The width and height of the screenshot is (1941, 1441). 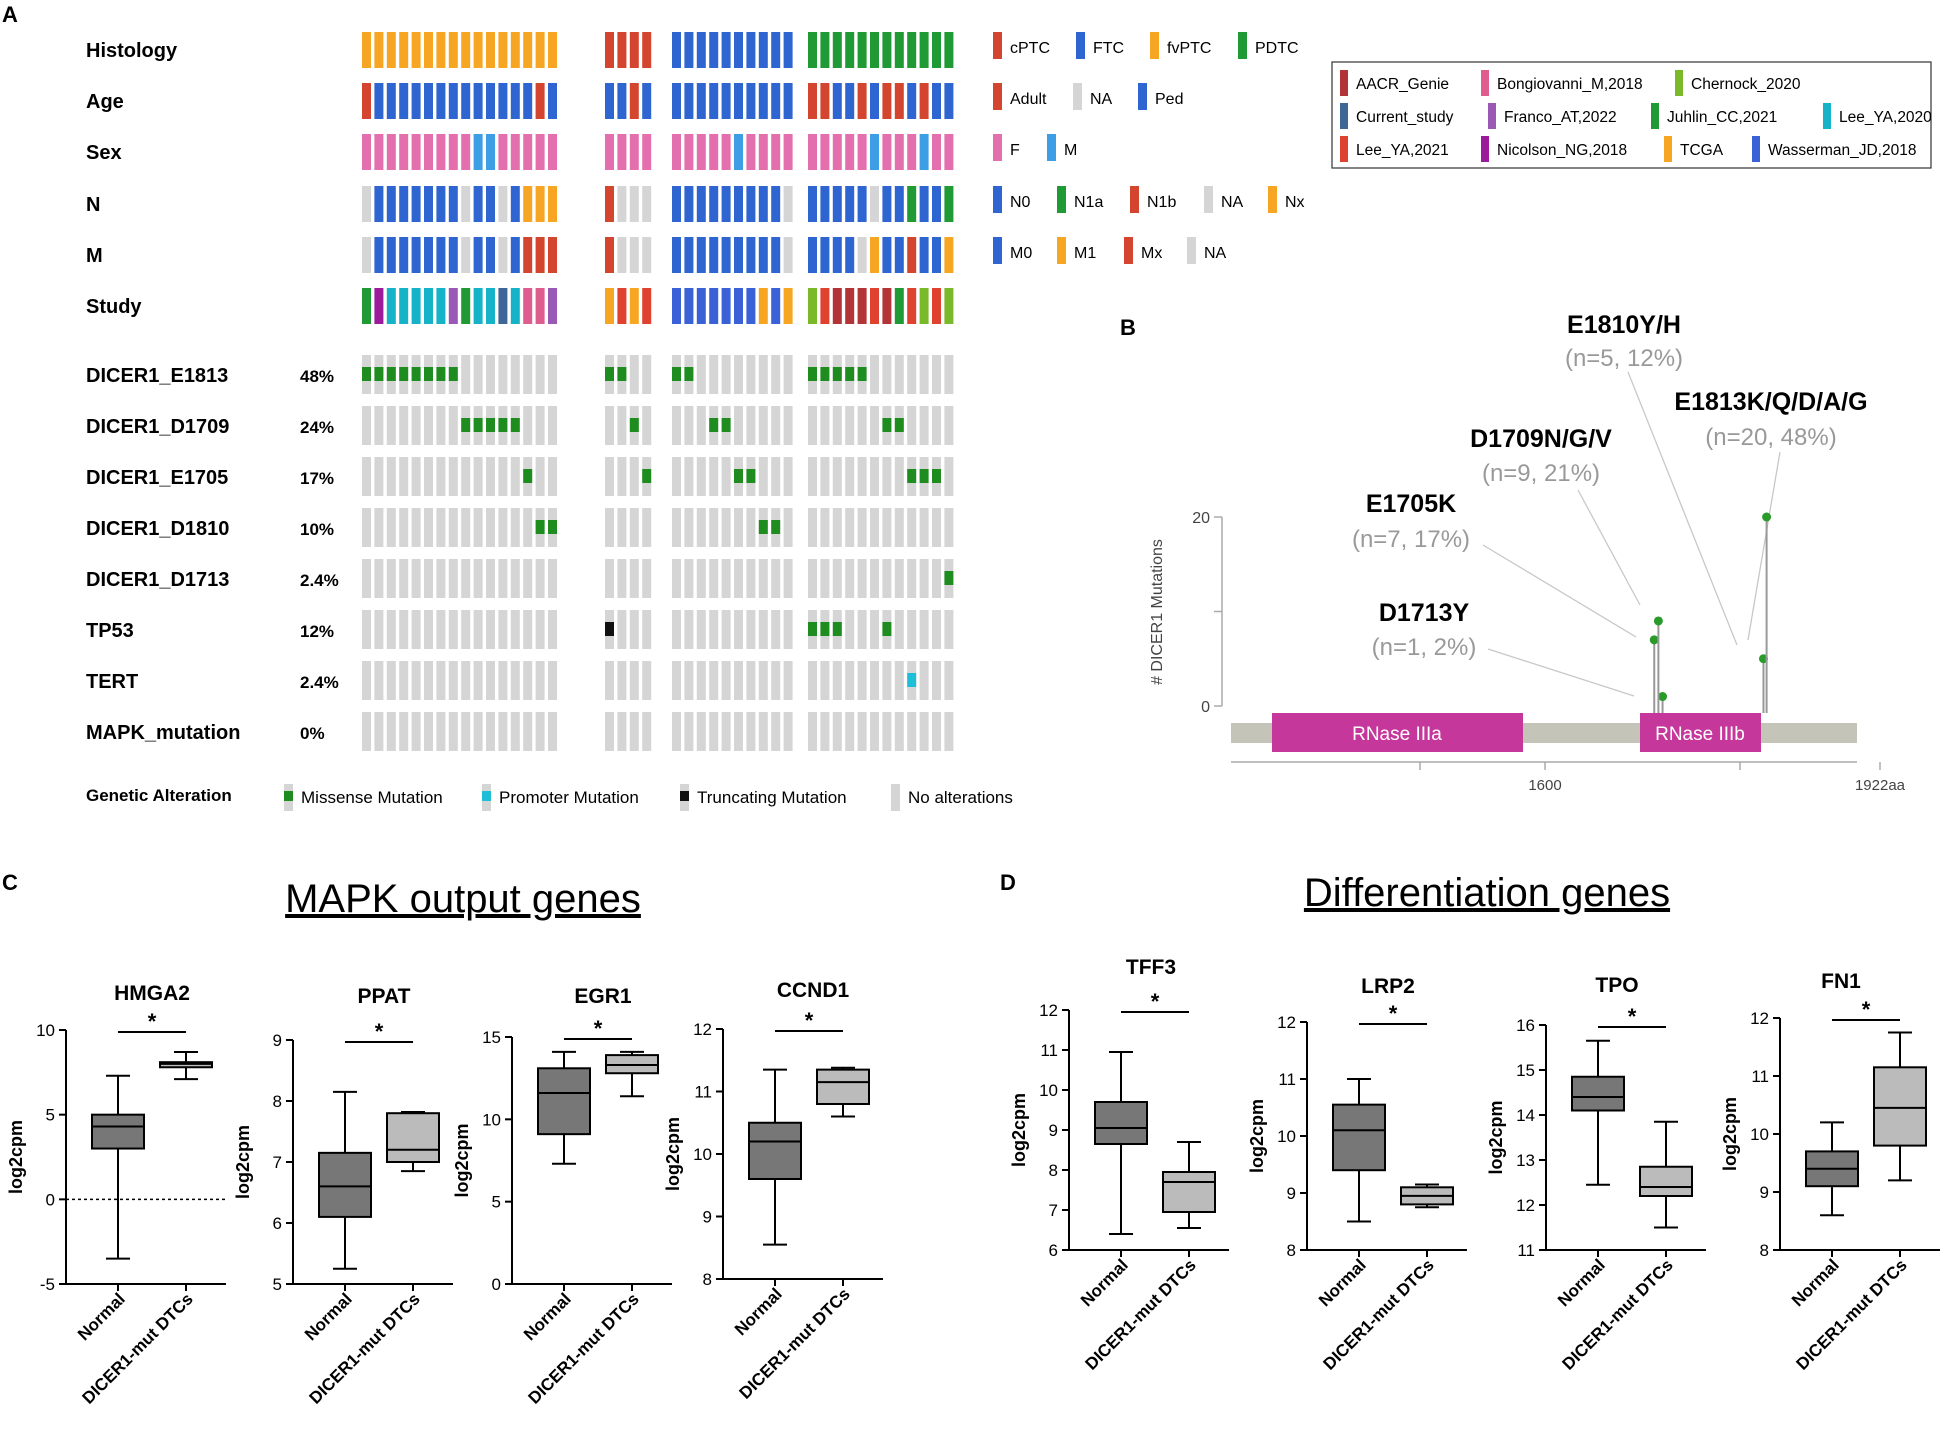 What do you see at coordinates (159, 795) in the screenshot?
I see `genetic-alteration-legend-title: Genetic Alteration` at bounding box center [159, 795].